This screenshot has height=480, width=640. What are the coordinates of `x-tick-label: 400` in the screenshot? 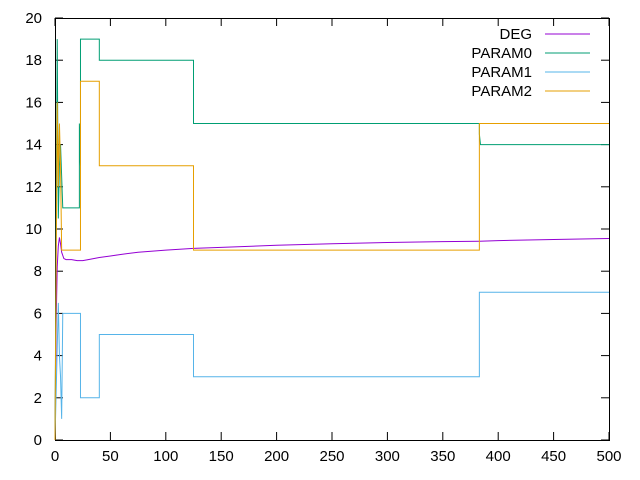 It's located at (498, 456).